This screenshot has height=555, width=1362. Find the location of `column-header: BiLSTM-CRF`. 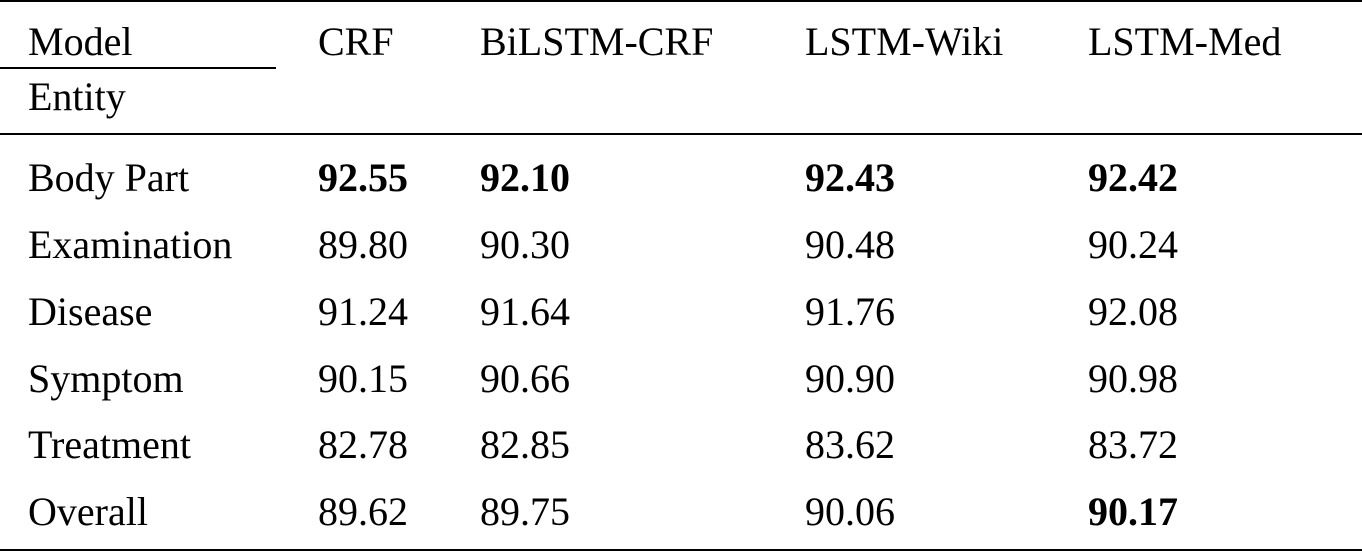

column-header: BiLSTM-CRF is located at coordinates (597, 41).